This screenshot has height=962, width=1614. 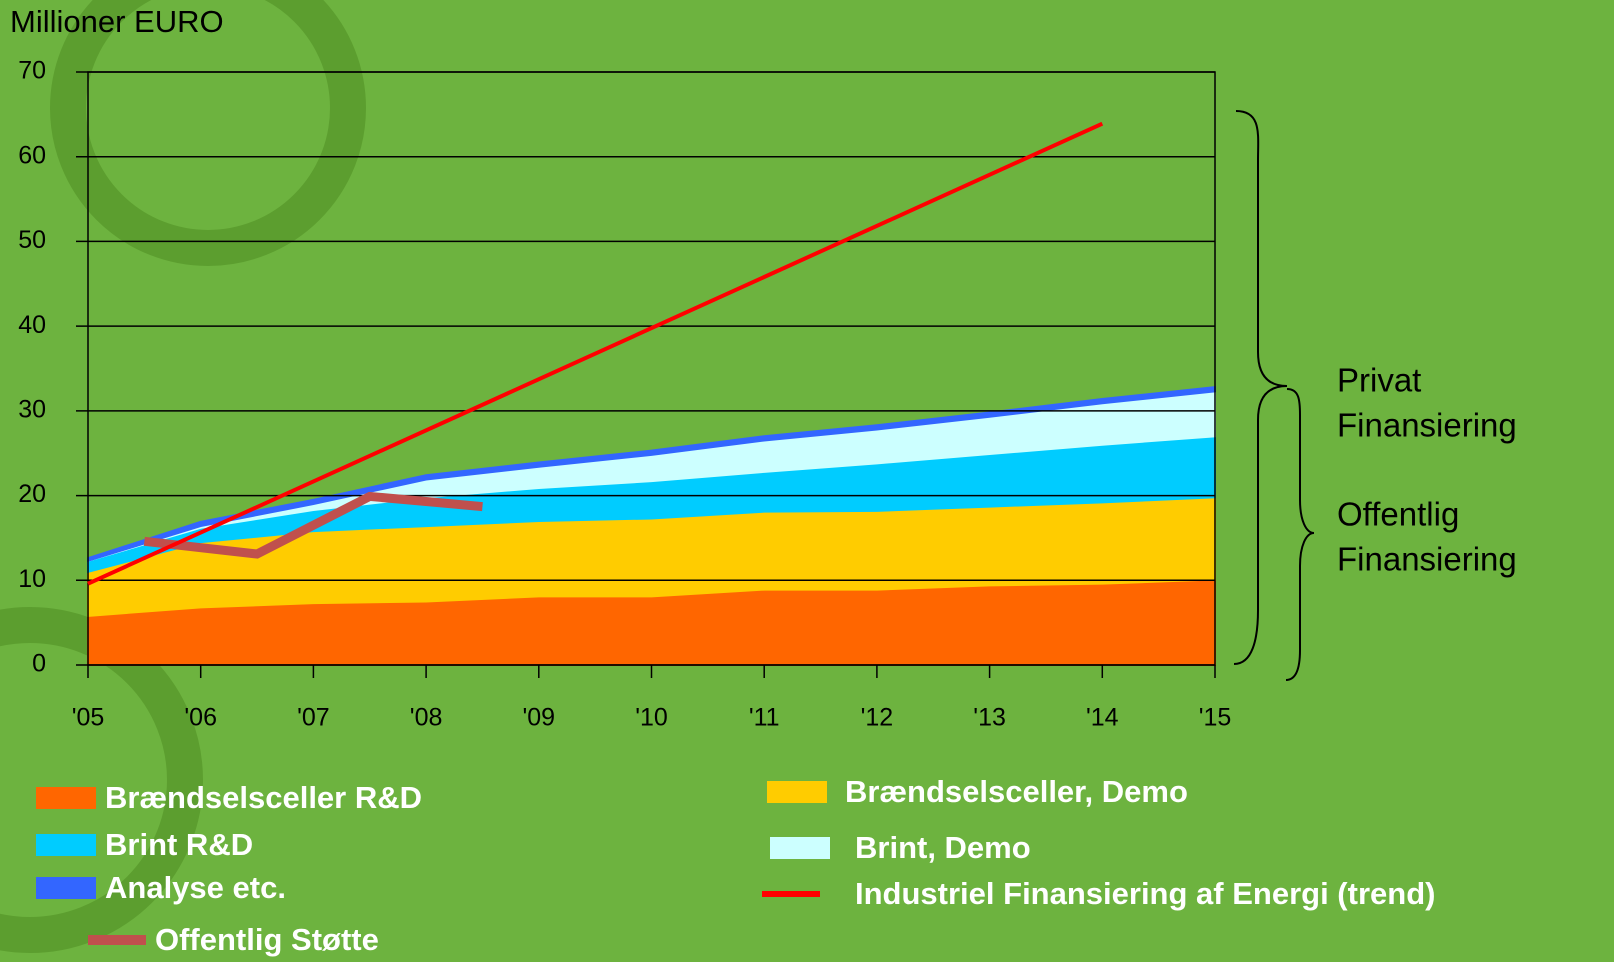 I want to click on legend-label: Brint R&D, so click(x=179, y=844).